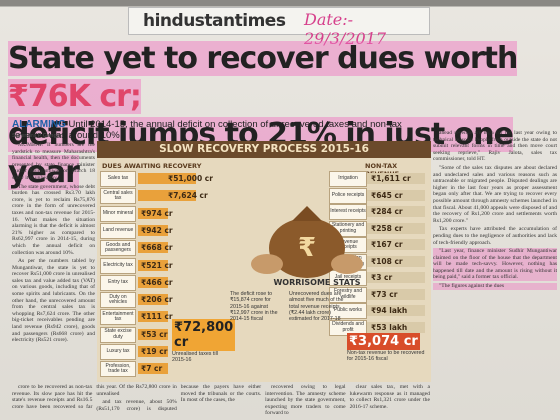 Image resolution: width=560 pixels, height=420 pixels. I want to click on masthead-name: hindustantimes, so click(214, 21).